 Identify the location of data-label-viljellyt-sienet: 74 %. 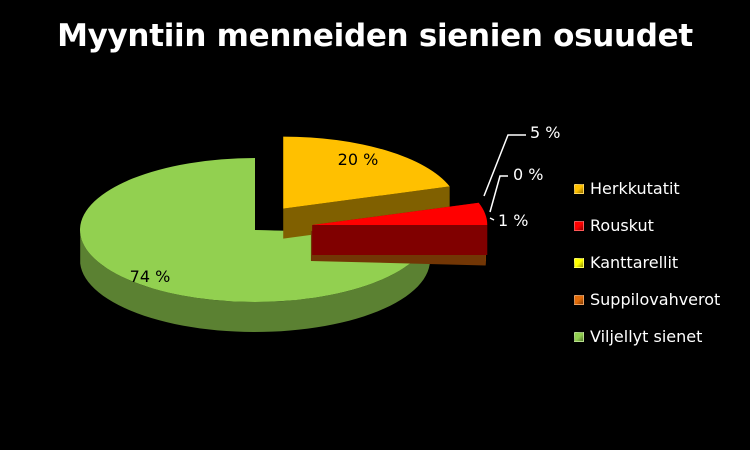
(150, 276).